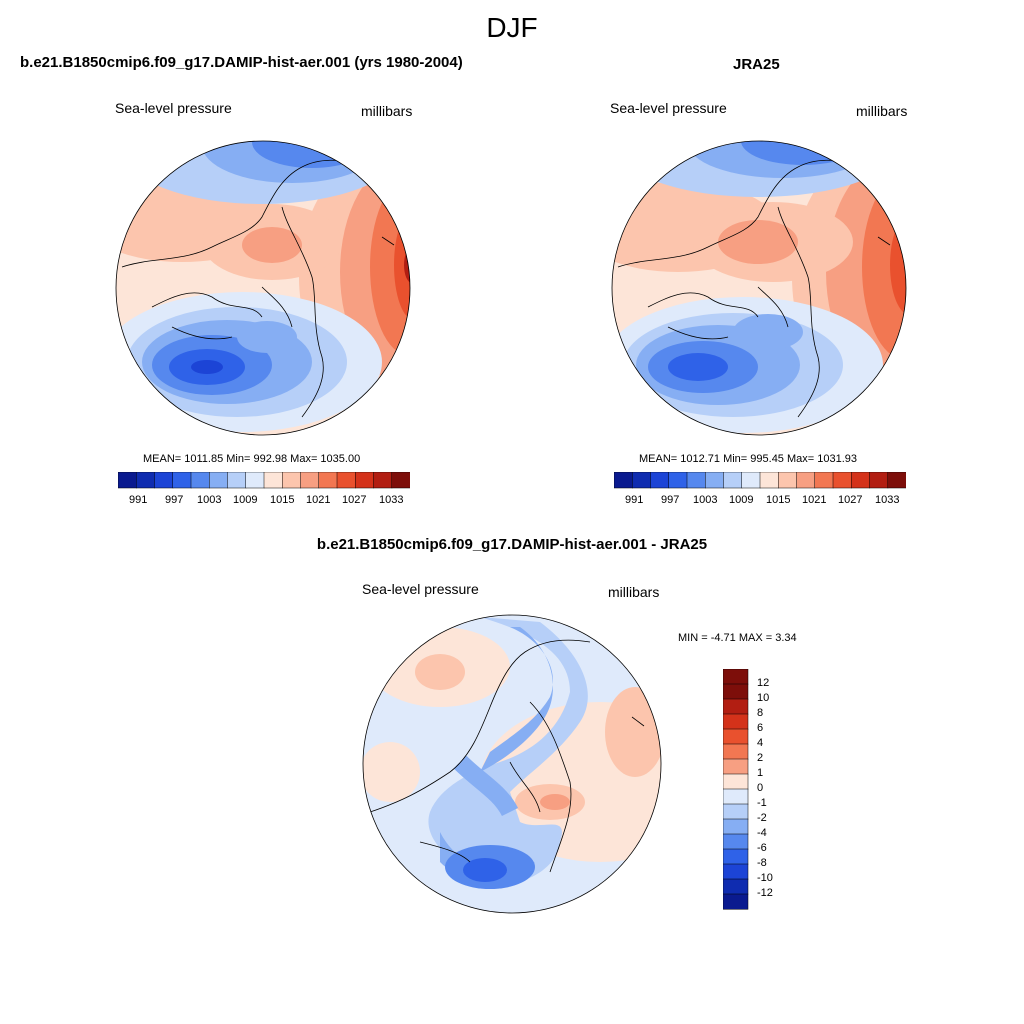 The height and width of the screenshot is (1024, 1024). What do you see at coordinates (420, 589) in the screenshot?
I see `diff-variable-label: Sea-level pressure` at bounding box center [420, 589].